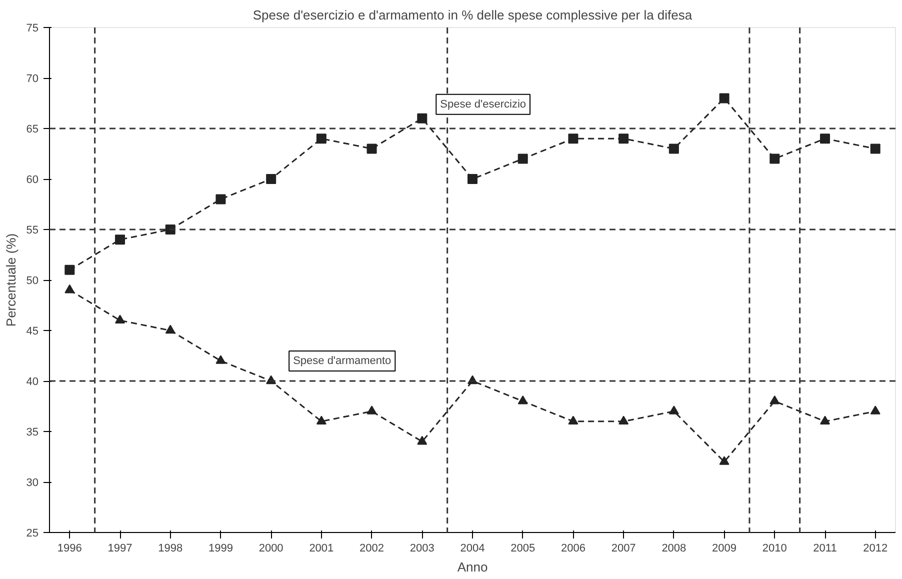 The image size is (902, 579). I want to click on x-tick-label: 2012, so click(875, 548).